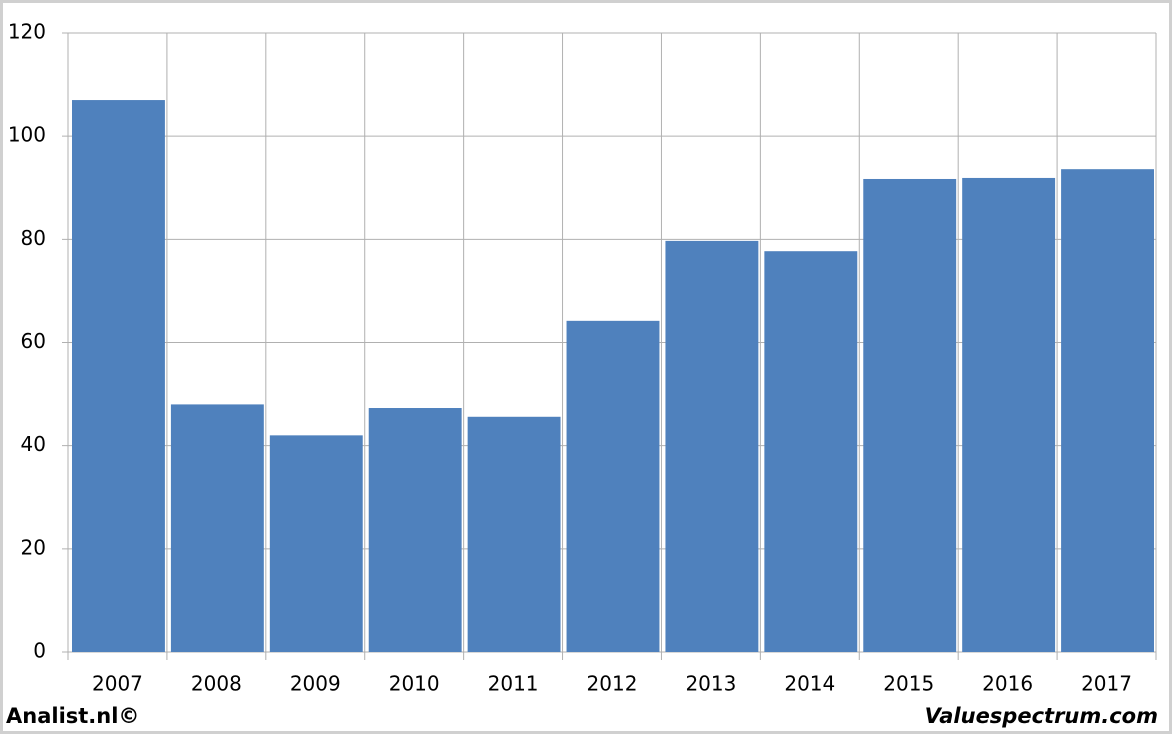  Describe the element at coordinates (809, 684) in the screenshot. I see `x-tick-label: 2014` at that location.